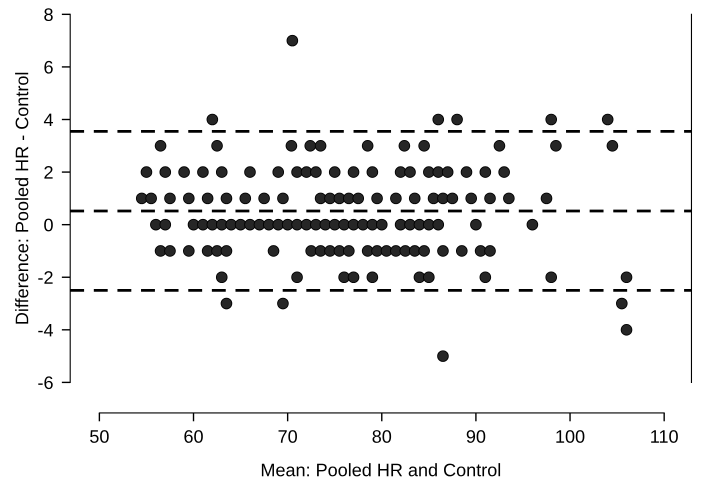 This screenshot has width=702, height=478. I want to click on y-tick-label: -4, so click(46, 330).